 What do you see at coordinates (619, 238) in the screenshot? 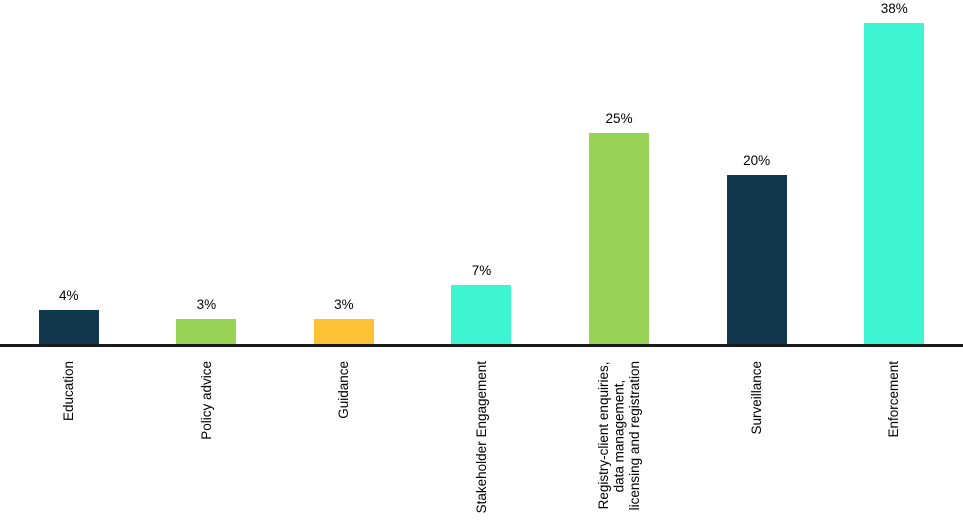
I see `bar-registry-client-enquiries` at bounding box center [619, 238].